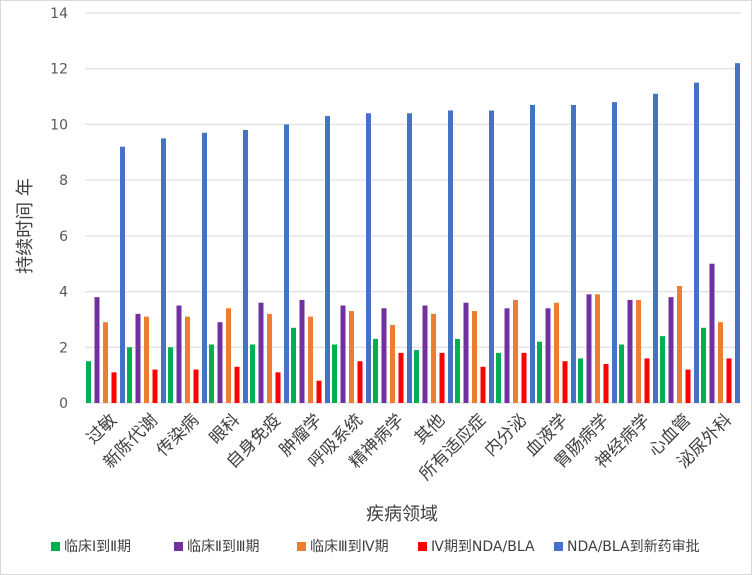 The image size is (752, 575). What do you see at coordinates (178, 435) in the screenshot?
I see `x-category-label: 传染病` at bounding box center [178, 435].